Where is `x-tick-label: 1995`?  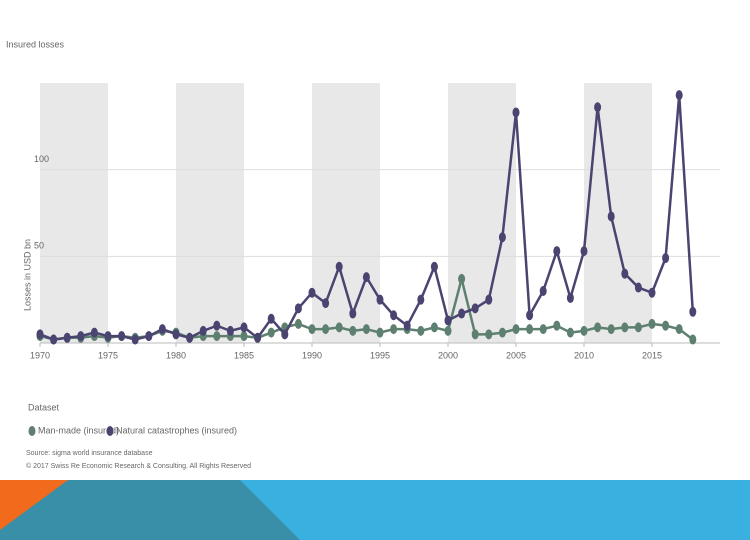 x-tick-label: 1995 is located at coordinates (380, 355).